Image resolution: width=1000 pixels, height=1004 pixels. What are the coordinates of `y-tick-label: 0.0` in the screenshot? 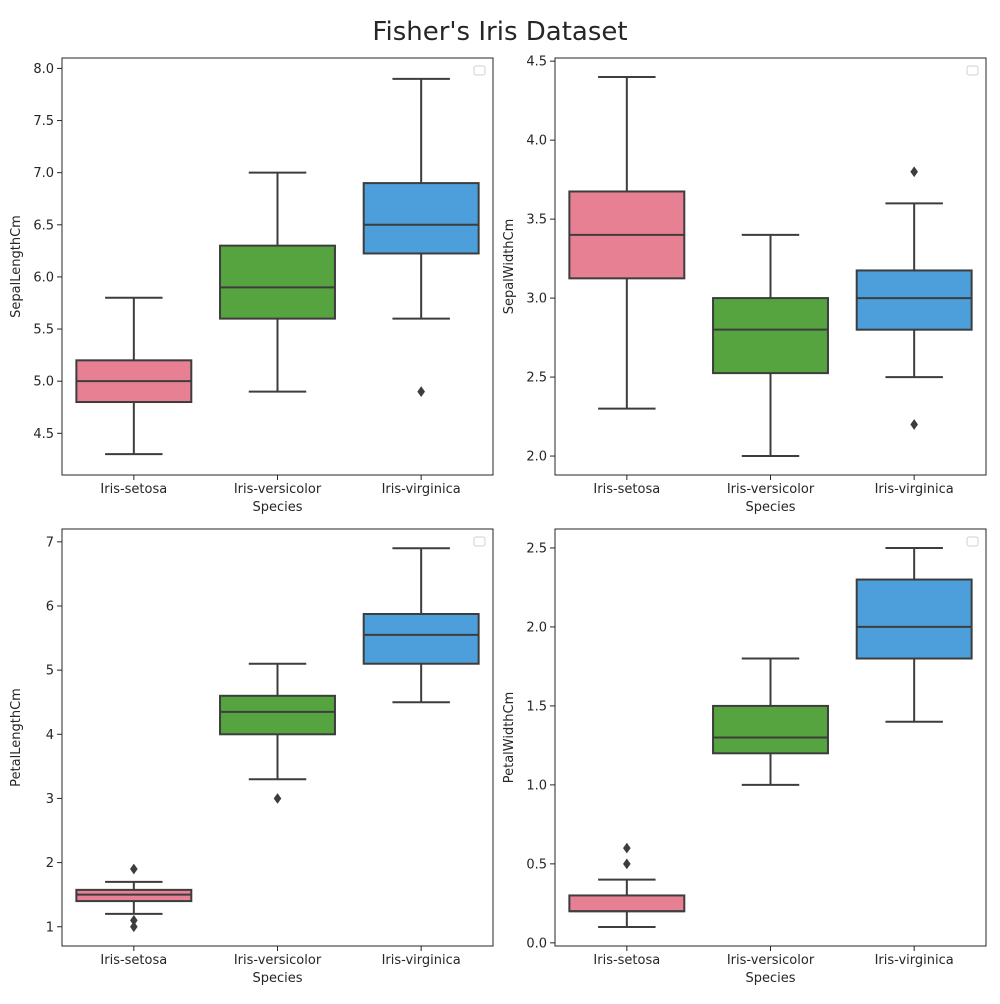 It's located at (536, 943).